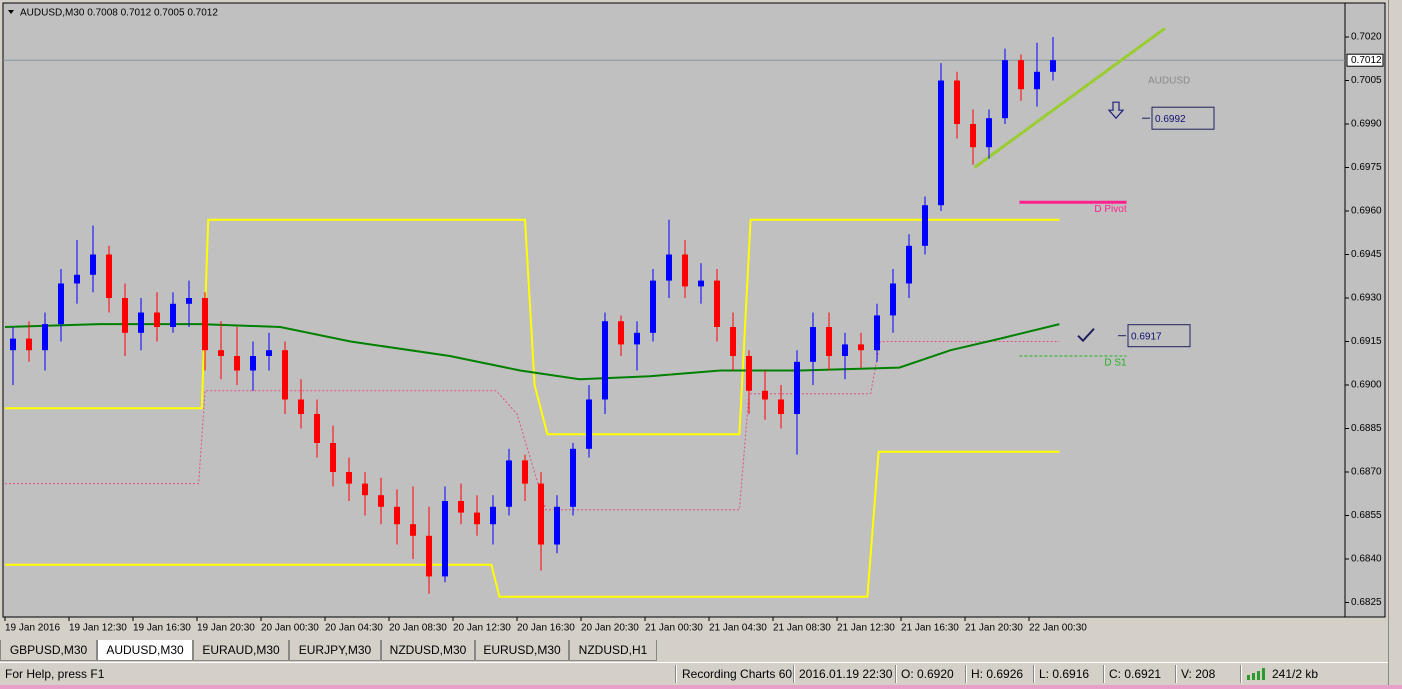 This screenshot has height=689, width=1402. What do you see at coordinates (846, 674) in the screenshot?
I see `bar-time: 2016.01.19 22:30` at bounding box center [846, 674].